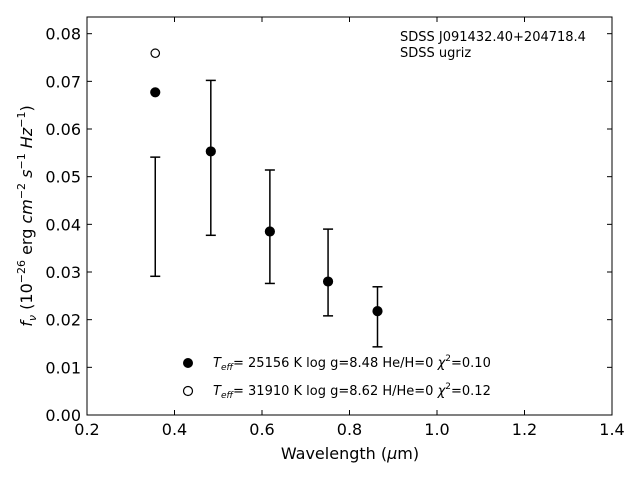 The width and height of the screenshot is (640, 480). What do you see at coordinates (63, 272) in the screenshot?
I see `y-tick-label: 0.03` at bounding box center [63, 272].